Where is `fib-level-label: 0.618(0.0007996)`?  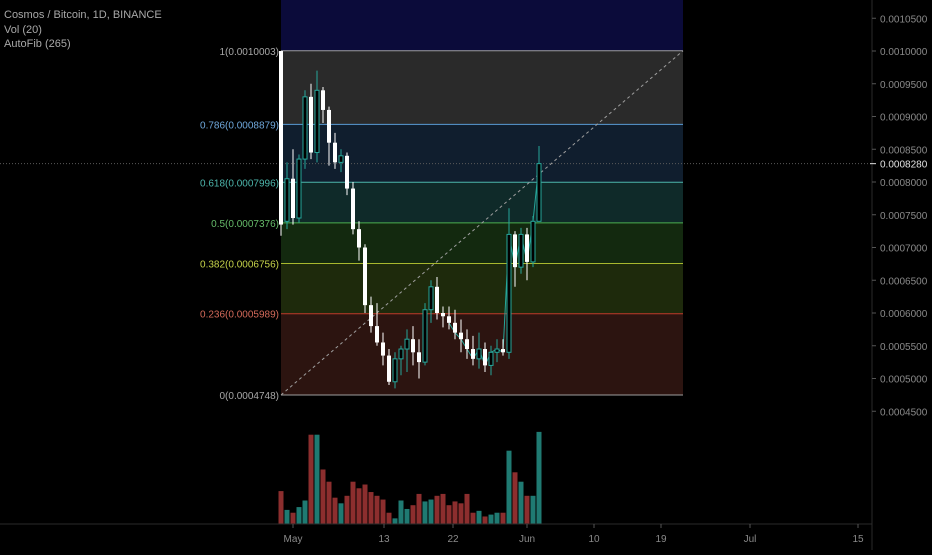
fib-level-label: 0.618(0.0007996) is located at coordinates (239, 183).